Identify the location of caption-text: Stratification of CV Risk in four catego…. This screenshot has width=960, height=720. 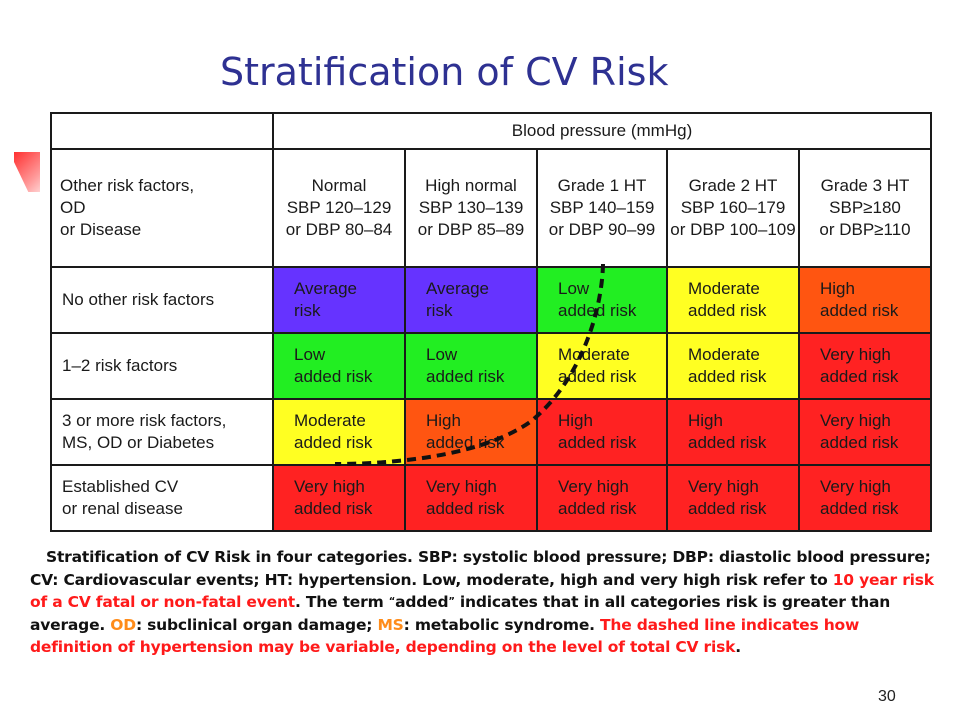
(480, 568).